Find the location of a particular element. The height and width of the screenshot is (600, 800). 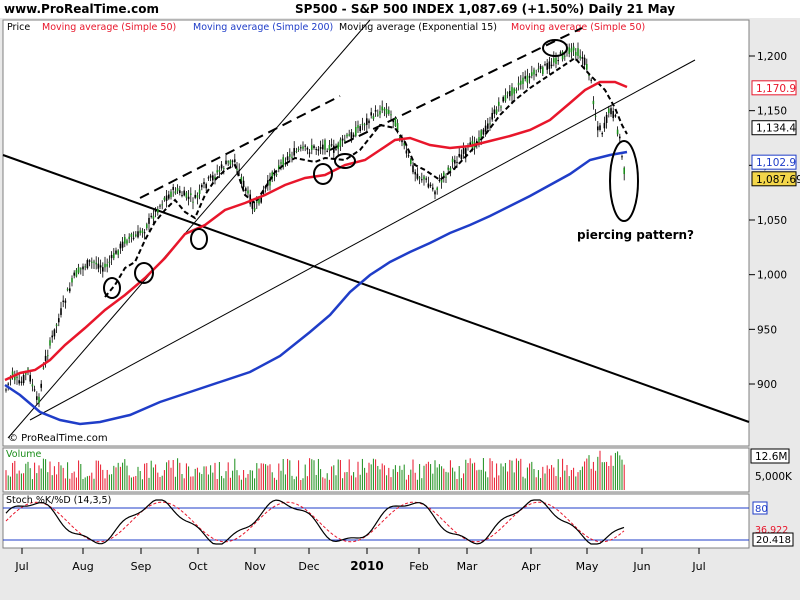

price-tag-label: 1,170.9 is located at coordinates (776, 89).